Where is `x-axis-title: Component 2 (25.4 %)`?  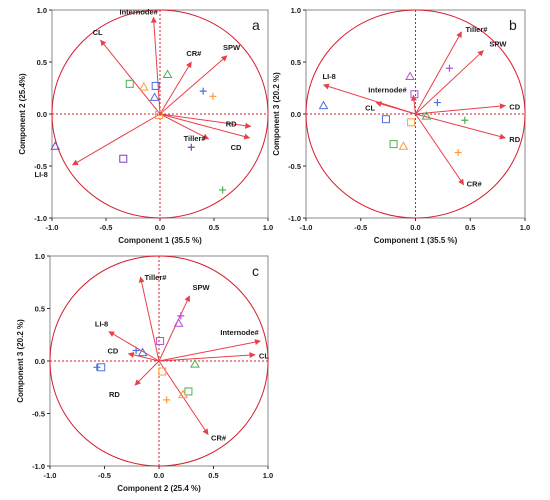 x-axis-title: Component 2 (25.4 %) is located at coordinates (159, 488).